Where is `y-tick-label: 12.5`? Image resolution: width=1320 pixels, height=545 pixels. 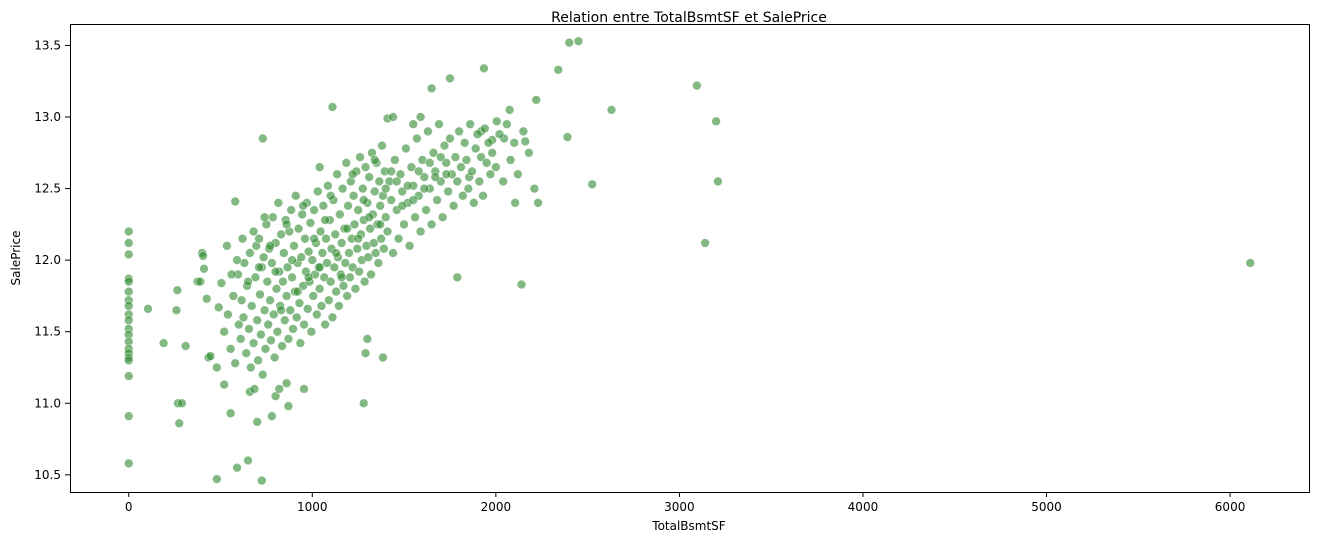
y-tick-label: 12.5 is located at coordinates (47, 189).